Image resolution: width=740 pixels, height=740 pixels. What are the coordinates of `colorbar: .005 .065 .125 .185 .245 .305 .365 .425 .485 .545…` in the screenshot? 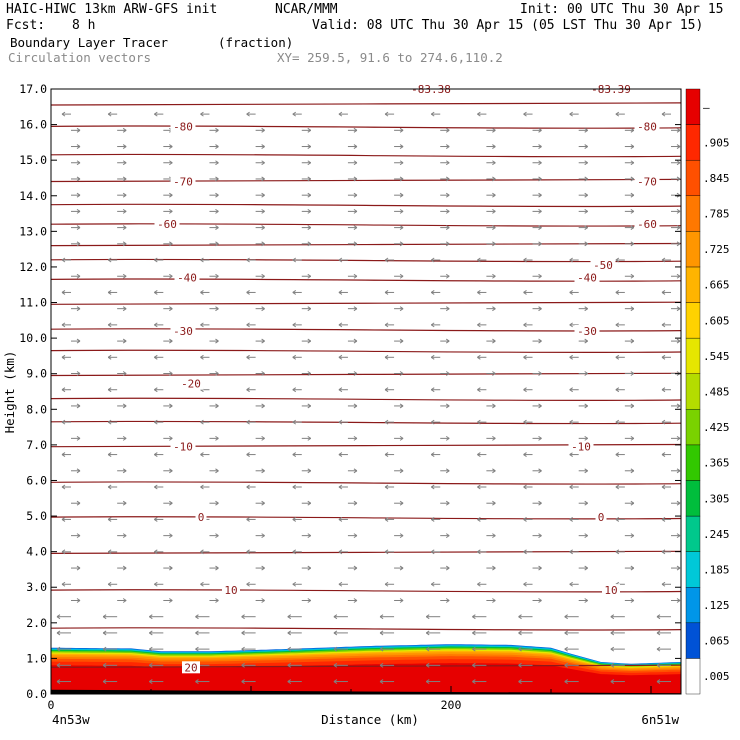 It's located at (707, 391).